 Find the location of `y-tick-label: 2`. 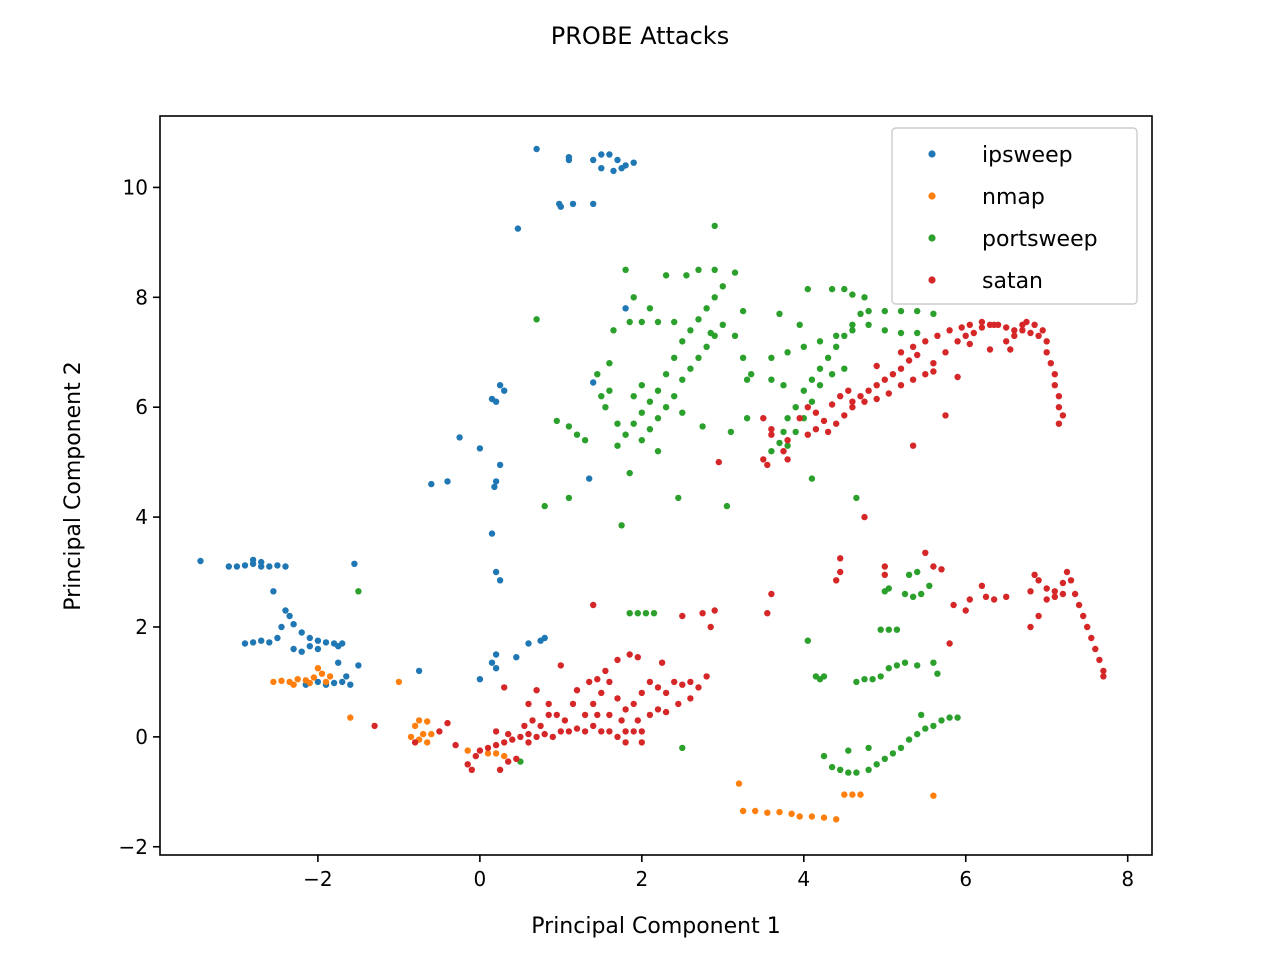

y-tick-label: 2 is located at coordinates (141, 627).